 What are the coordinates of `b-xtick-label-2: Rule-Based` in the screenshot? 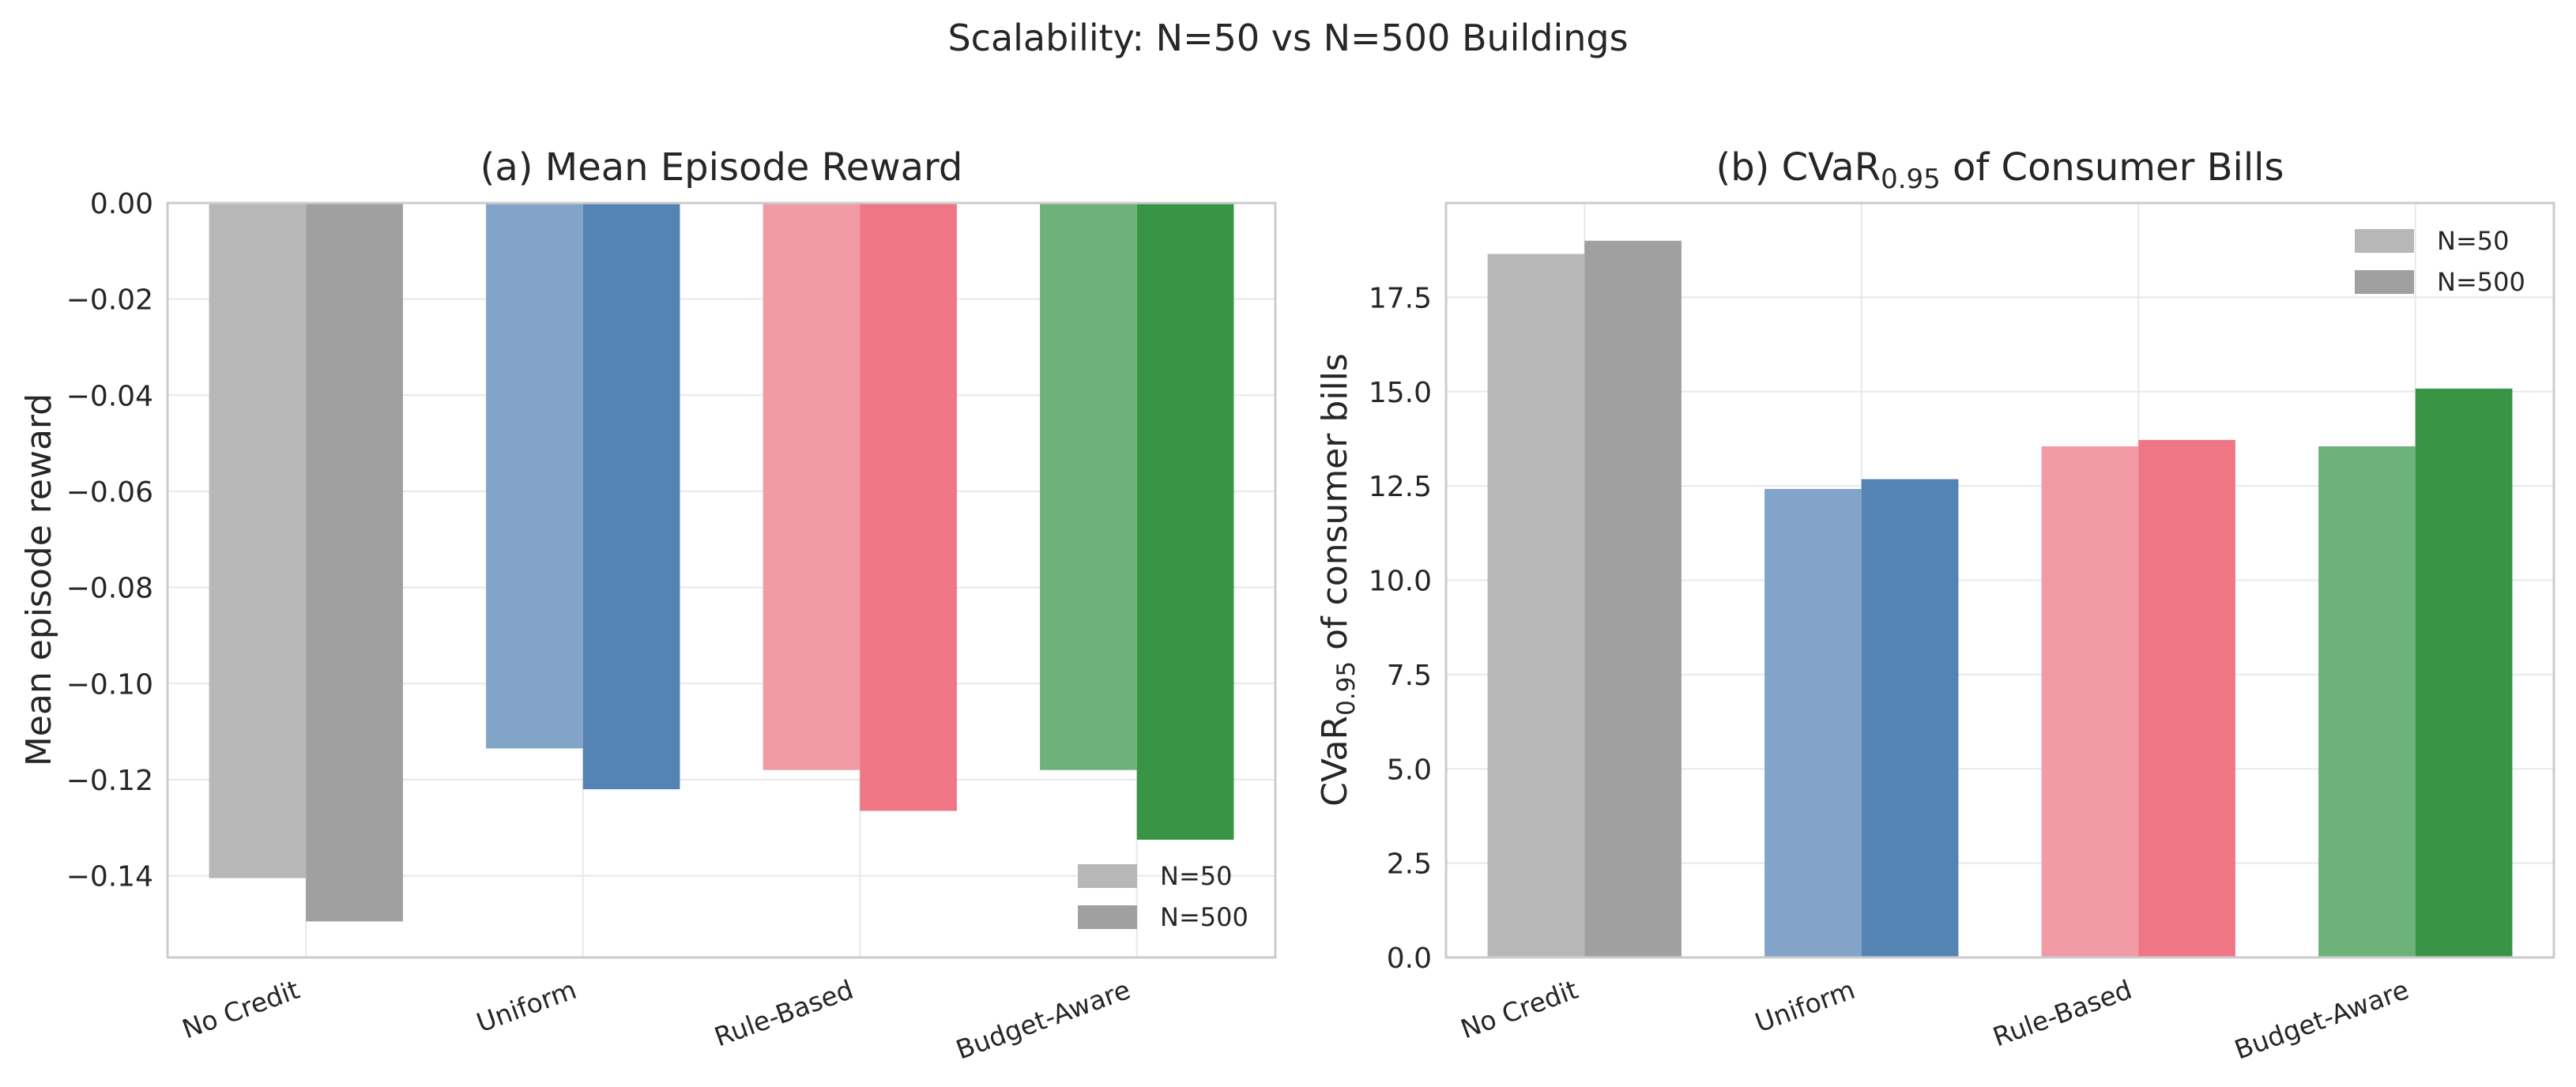 It's located at (2062, 1013).